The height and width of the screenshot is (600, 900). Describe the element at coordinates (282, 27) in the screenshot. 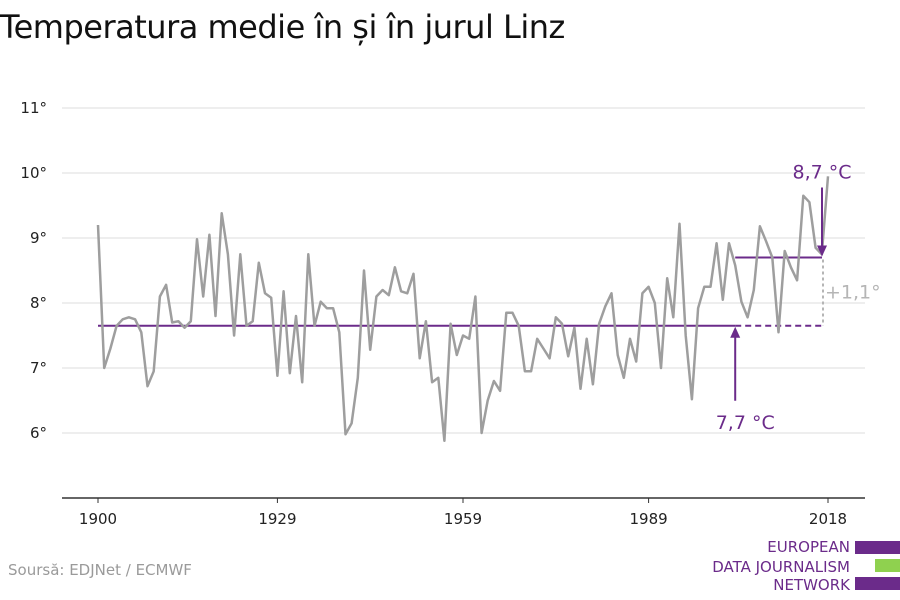

I see `chart-title: Temperatura medie în și în jurul Linz` at that location.